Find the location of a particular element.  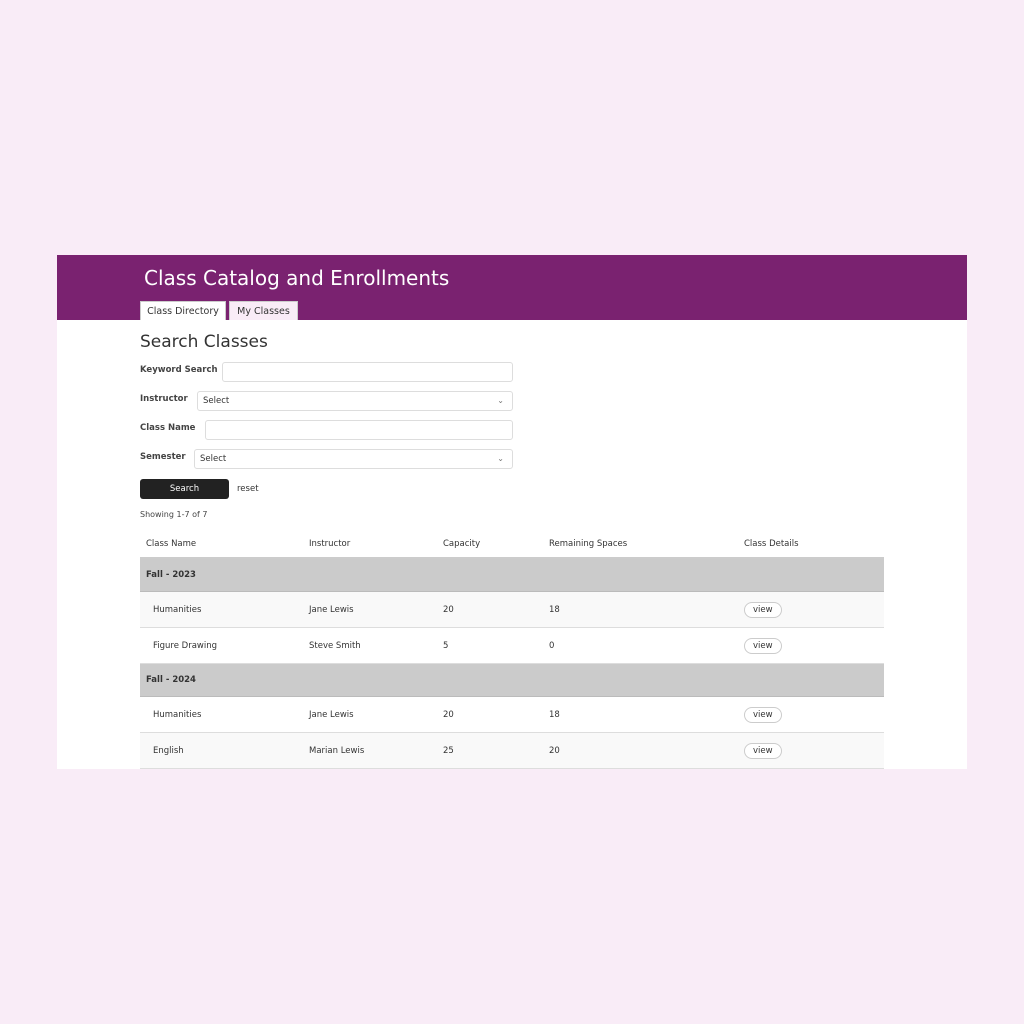

semester-select: Select ⌄ is located at coordinates (353, 459).